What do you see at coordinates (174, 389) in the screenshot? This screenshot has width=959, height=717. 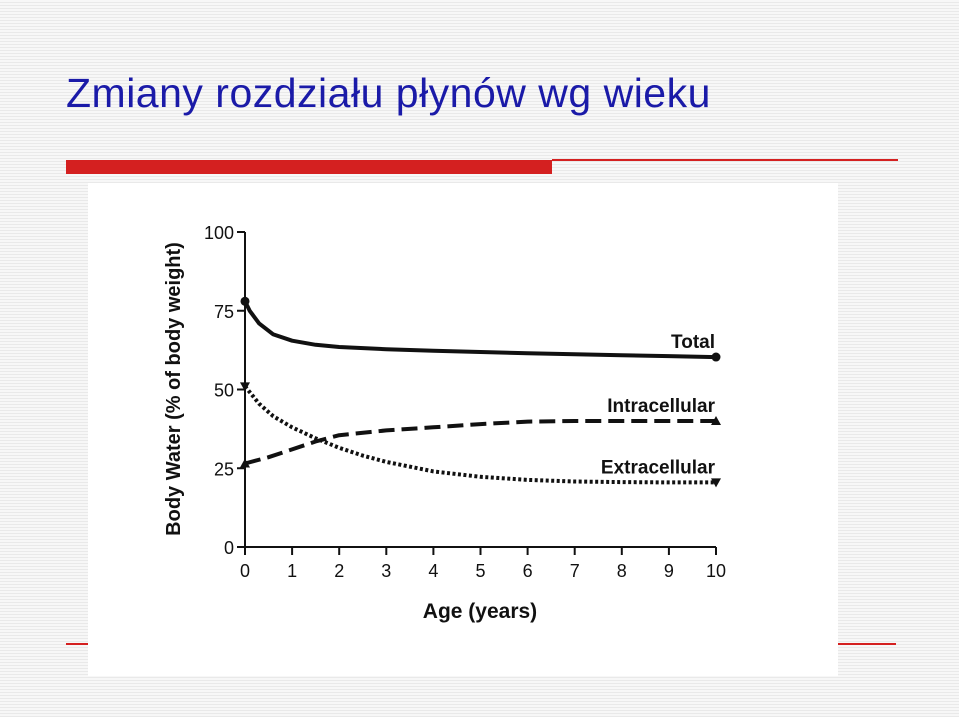 I see `y-axis-label: Body Water (% of body weight)` at bounding box center [174, 389].